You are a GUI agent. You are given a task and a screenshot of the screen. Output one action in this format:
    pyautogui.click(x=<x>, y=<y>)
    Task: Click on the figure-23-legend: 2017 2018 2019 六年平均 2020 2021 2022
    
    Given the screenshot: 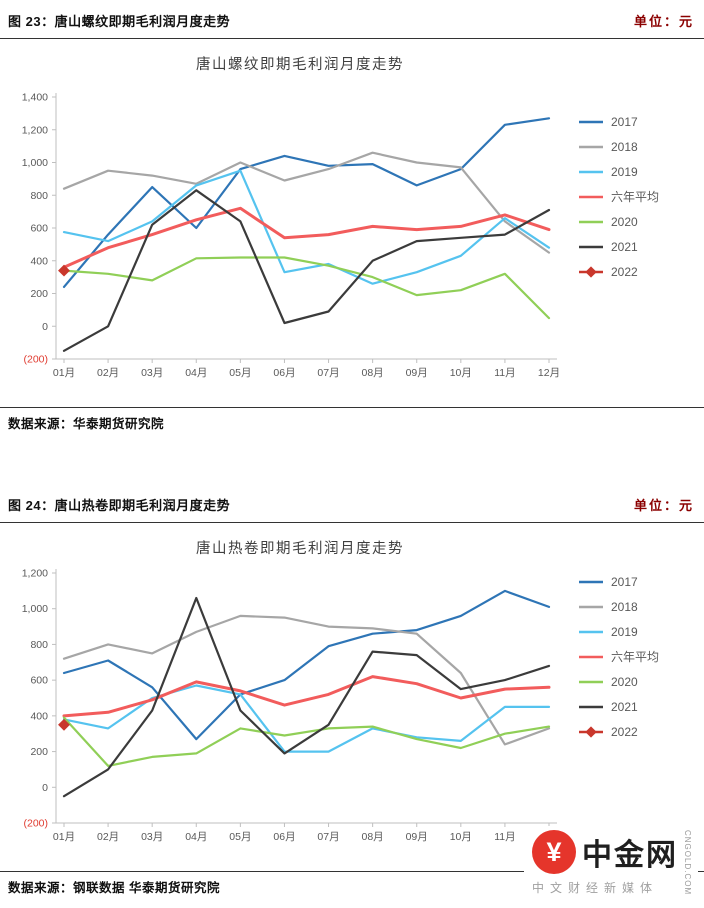 What is the action you would take?
    pyautogui.click(x=618, y=196)
    